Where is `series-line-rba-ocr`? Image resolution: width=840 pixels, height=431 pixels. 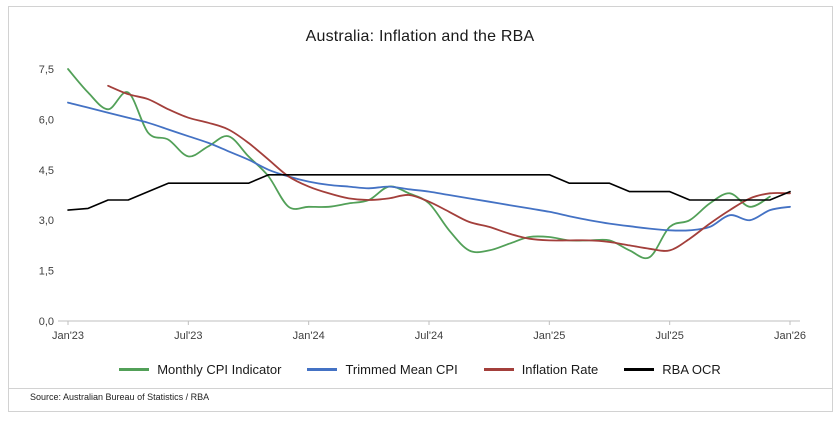 series-line-rba-ocr is located at coordinates (429, 192).